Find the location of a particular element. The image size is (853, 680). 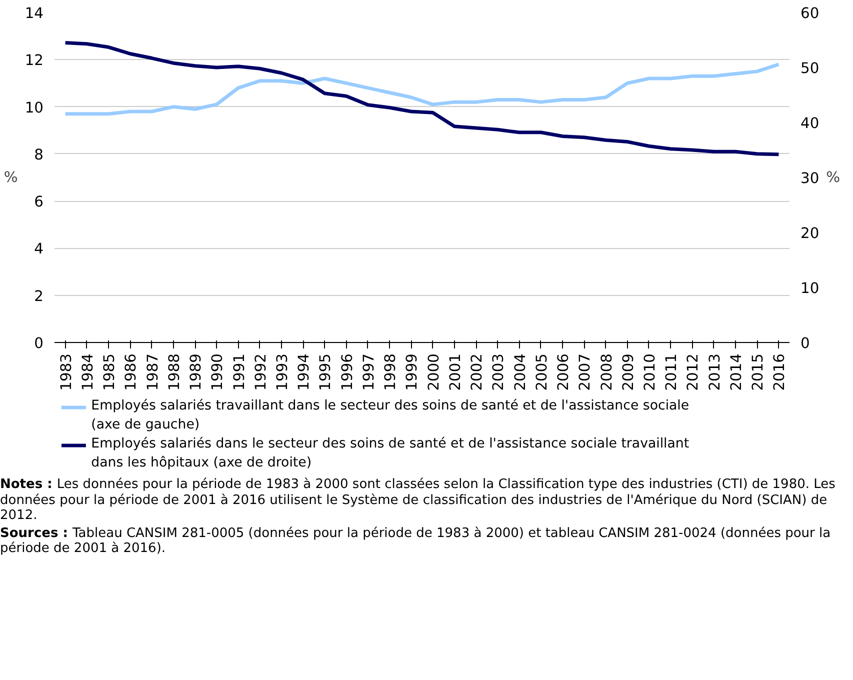

x-tick-label: 1998 is located at coordinates (391, 372).